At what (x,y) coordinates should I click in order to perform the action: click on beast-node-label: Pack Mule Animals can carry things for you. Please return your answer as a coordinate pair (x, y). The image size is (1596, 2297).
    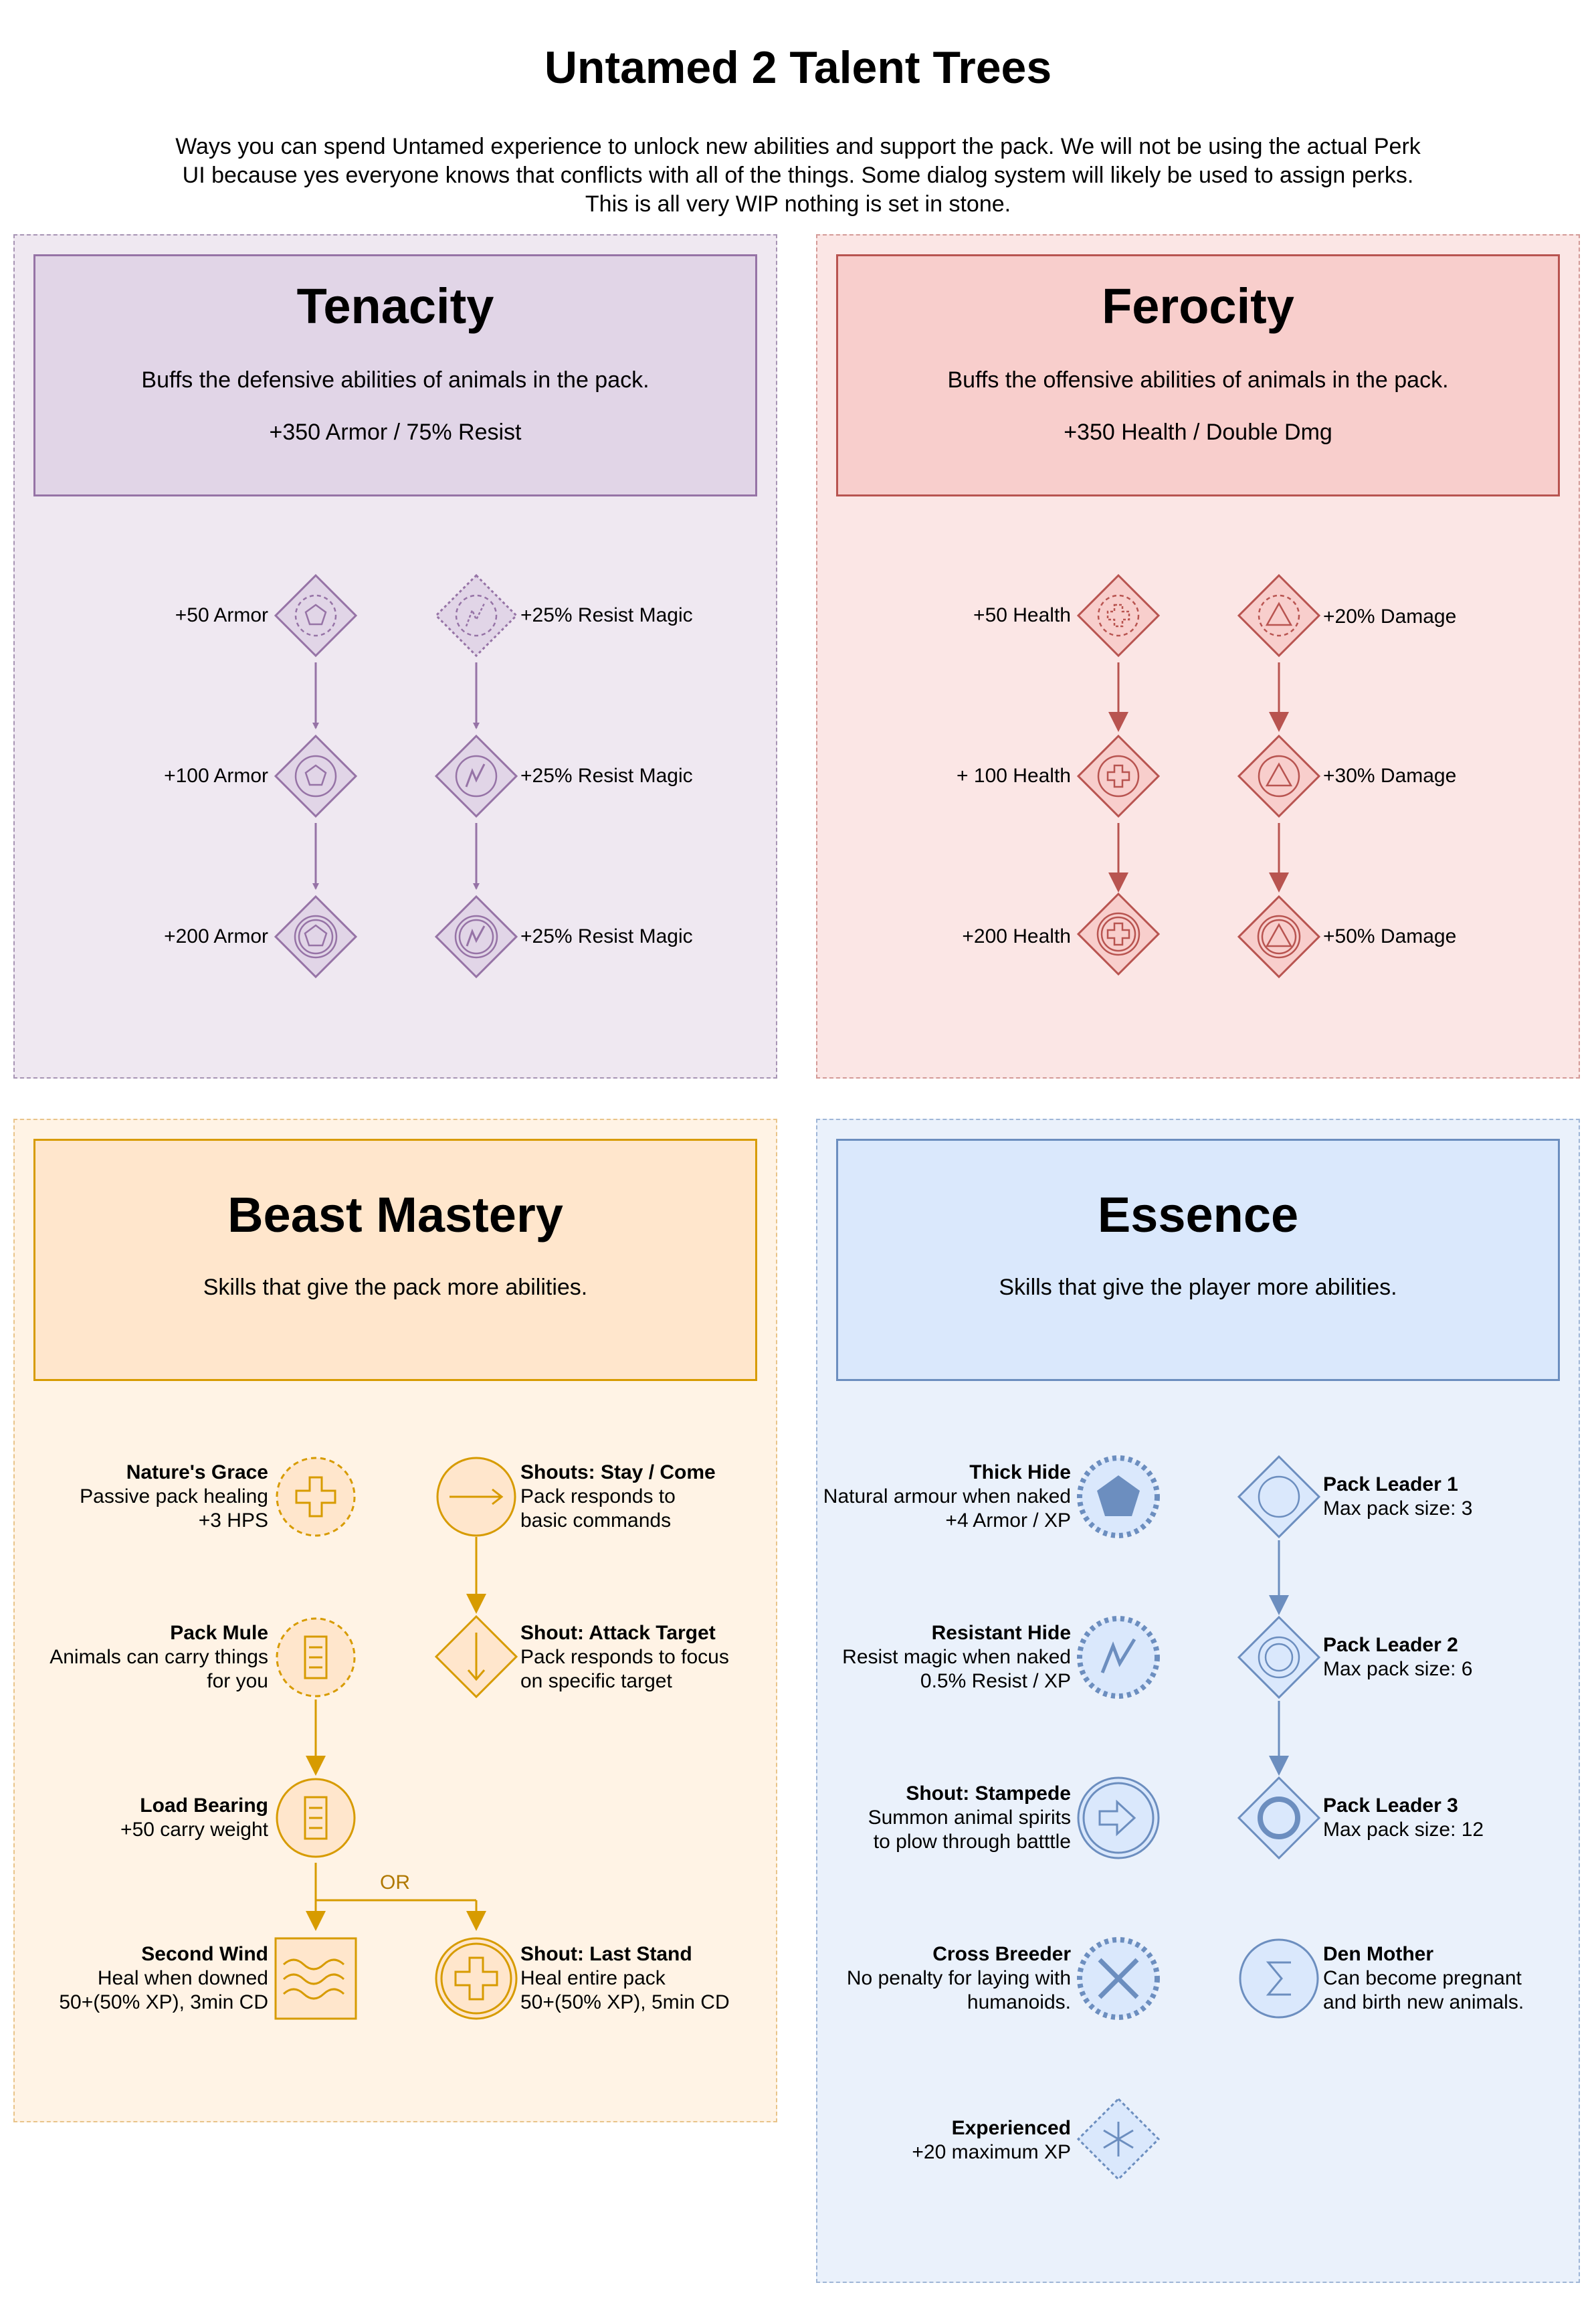
    Looking at the image, I should click on (158, 1657).